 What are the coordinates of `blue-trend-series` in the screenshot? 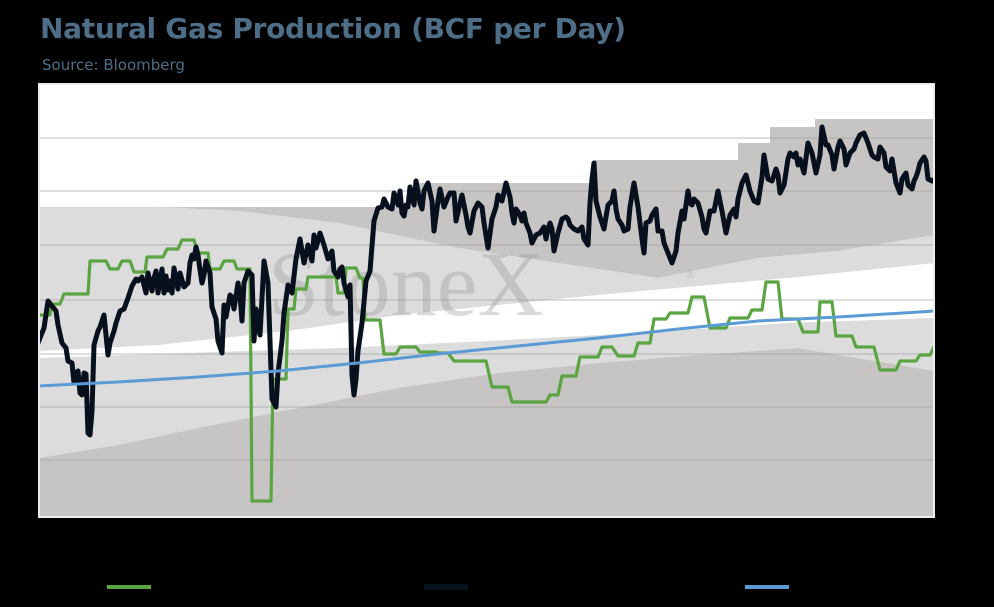 It's located at (486, 348).